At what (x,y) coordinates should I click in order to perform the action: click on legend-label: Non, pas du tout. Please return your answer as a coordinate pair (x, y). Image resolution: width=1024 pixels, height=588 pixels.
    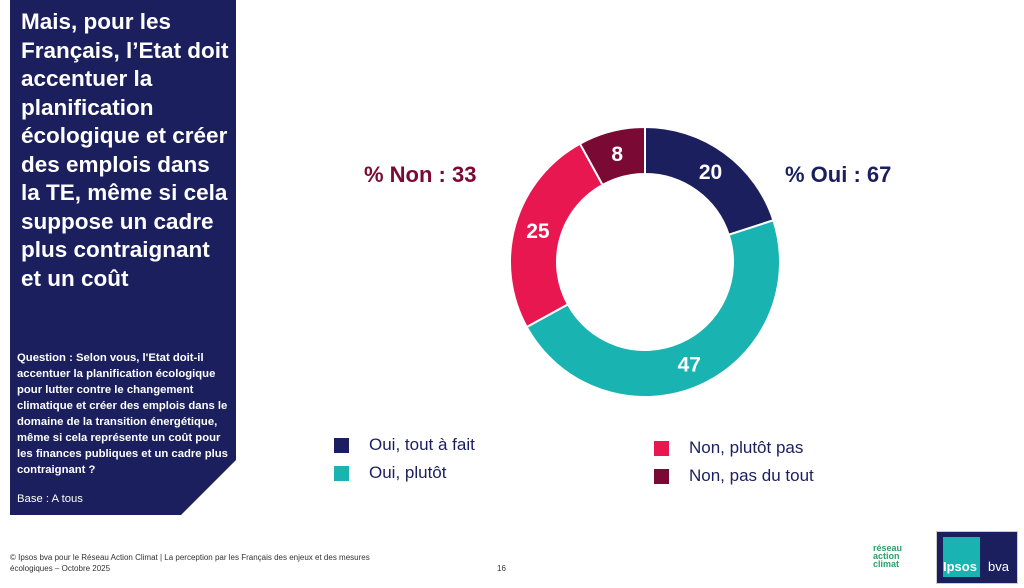
    Looking at the image, I should click on (751, 475).